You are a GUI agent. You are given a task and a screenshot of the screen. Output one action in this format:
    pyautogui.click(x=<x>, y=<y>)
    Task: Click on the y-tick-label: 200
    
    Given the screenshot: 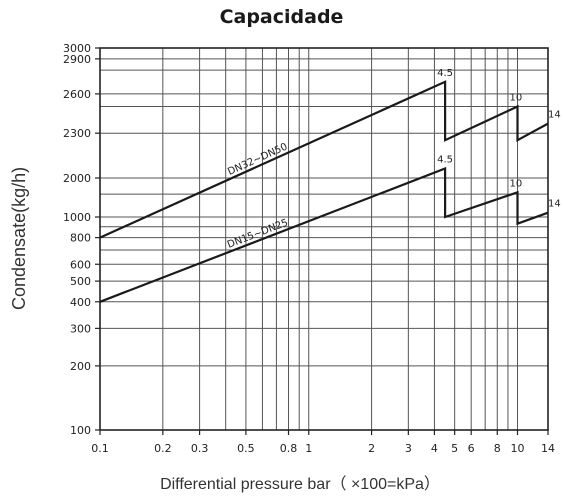 What is the action you would take?
    pyautogui.click(x=80, y=366)
    